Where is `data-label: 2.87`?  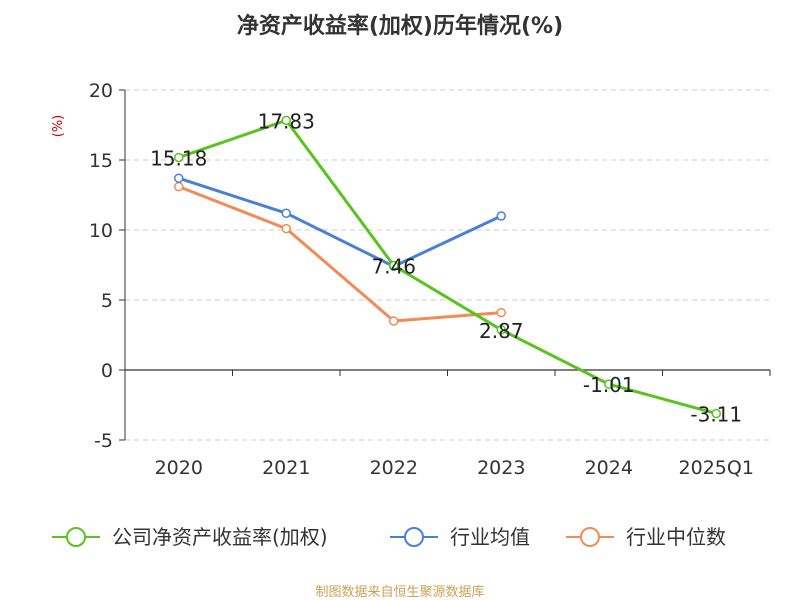 data-label: 2.87 is located at coordinates (501, 331).